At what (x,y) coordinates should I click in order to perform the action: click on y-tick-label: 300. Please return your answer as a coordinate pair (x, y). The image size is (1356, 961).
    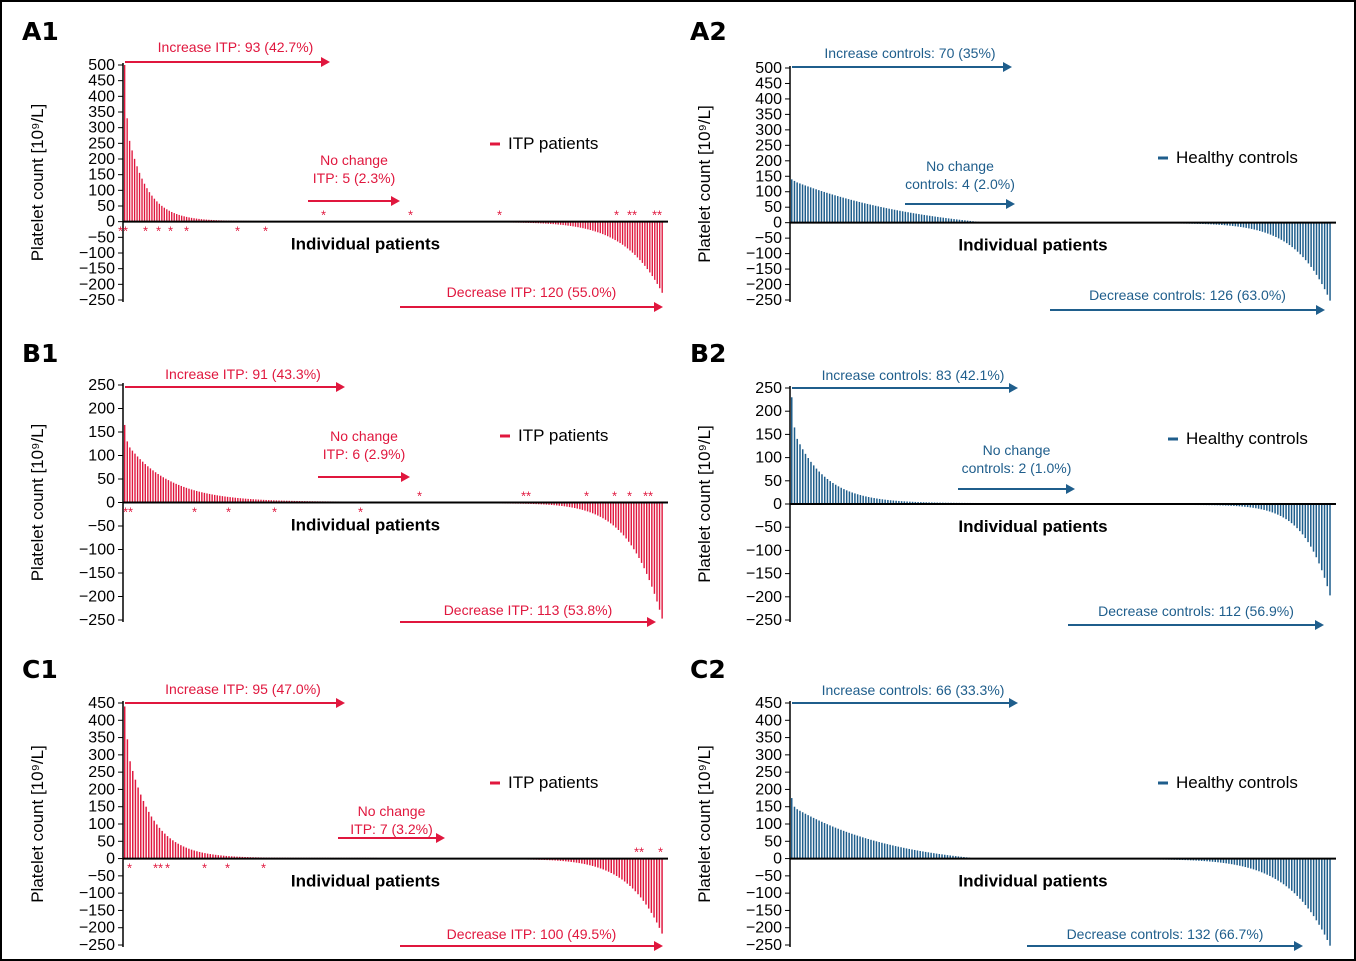
    Looking at the image, I should click on (101, 755).